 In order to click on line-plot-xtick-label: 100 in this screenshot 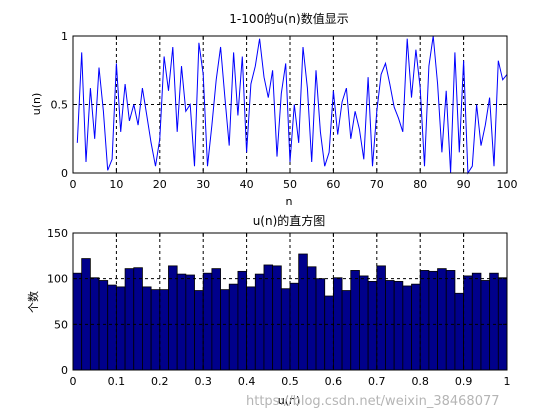, I will do `click(507, 184)`.